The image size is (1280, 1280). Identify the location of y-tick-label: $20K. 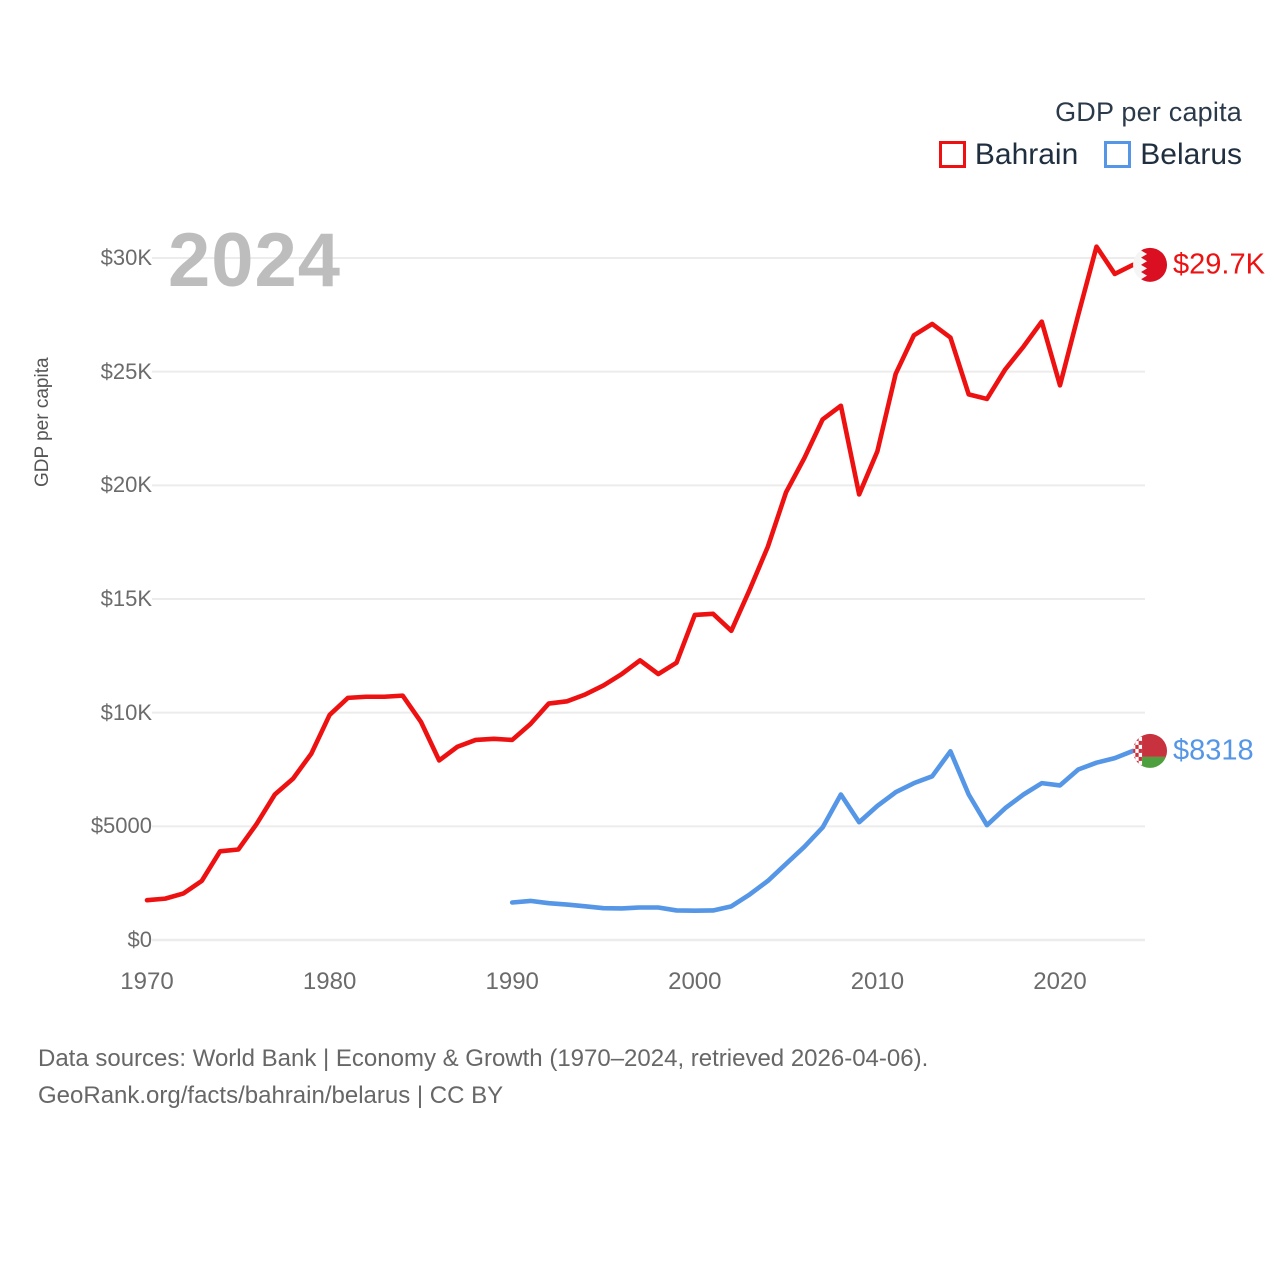
(126, 485).